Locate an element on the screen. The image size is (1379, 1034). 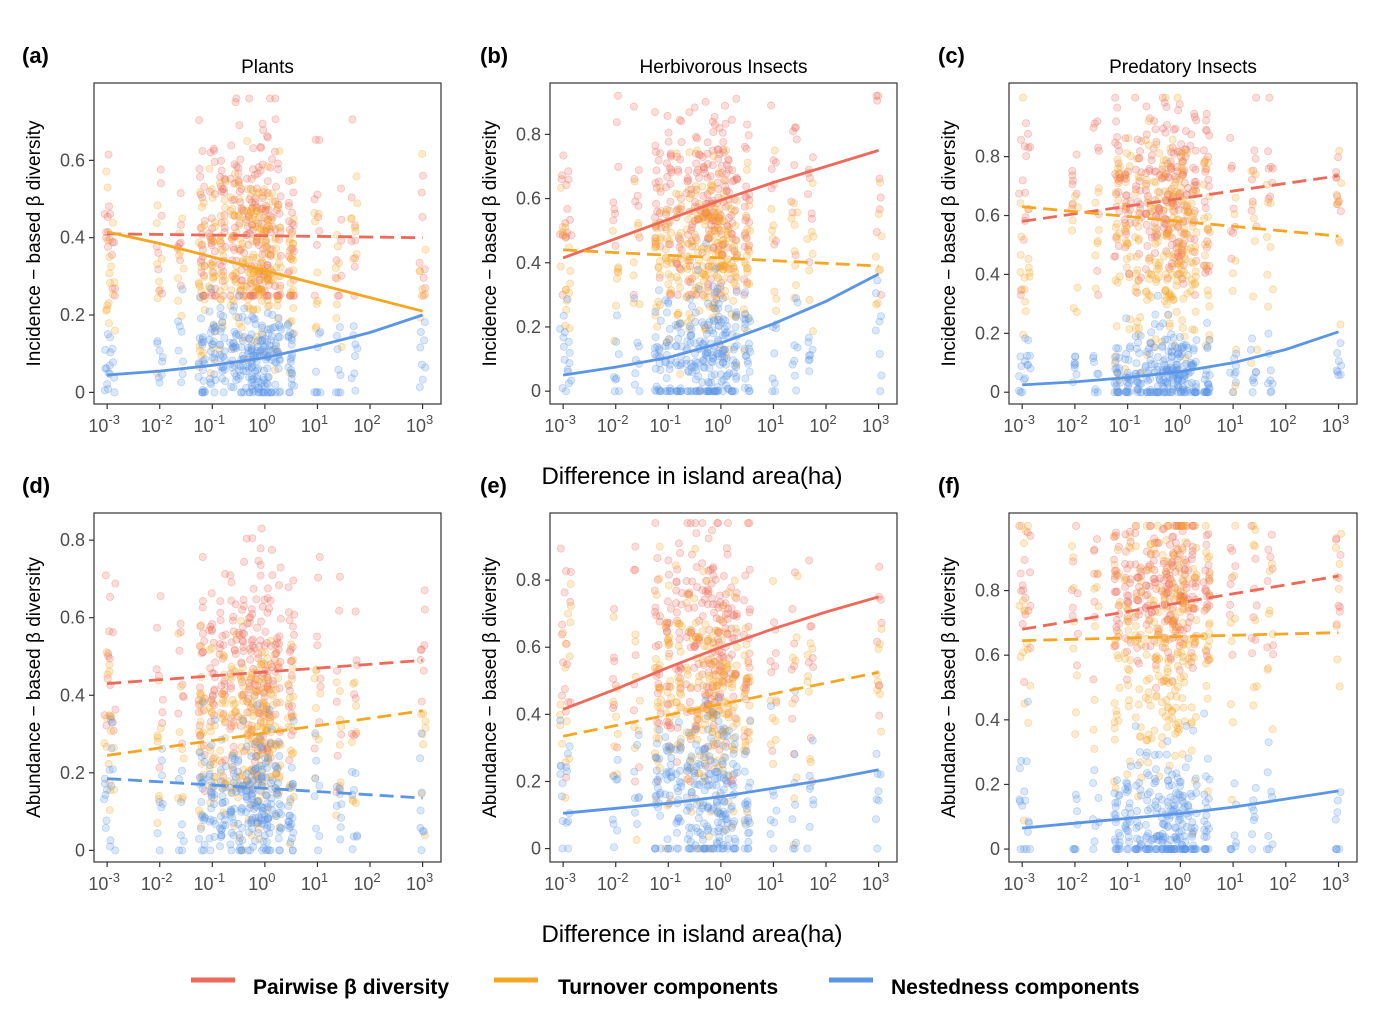
y-tick-label: 0.6 is located at coordinates (72, 618).